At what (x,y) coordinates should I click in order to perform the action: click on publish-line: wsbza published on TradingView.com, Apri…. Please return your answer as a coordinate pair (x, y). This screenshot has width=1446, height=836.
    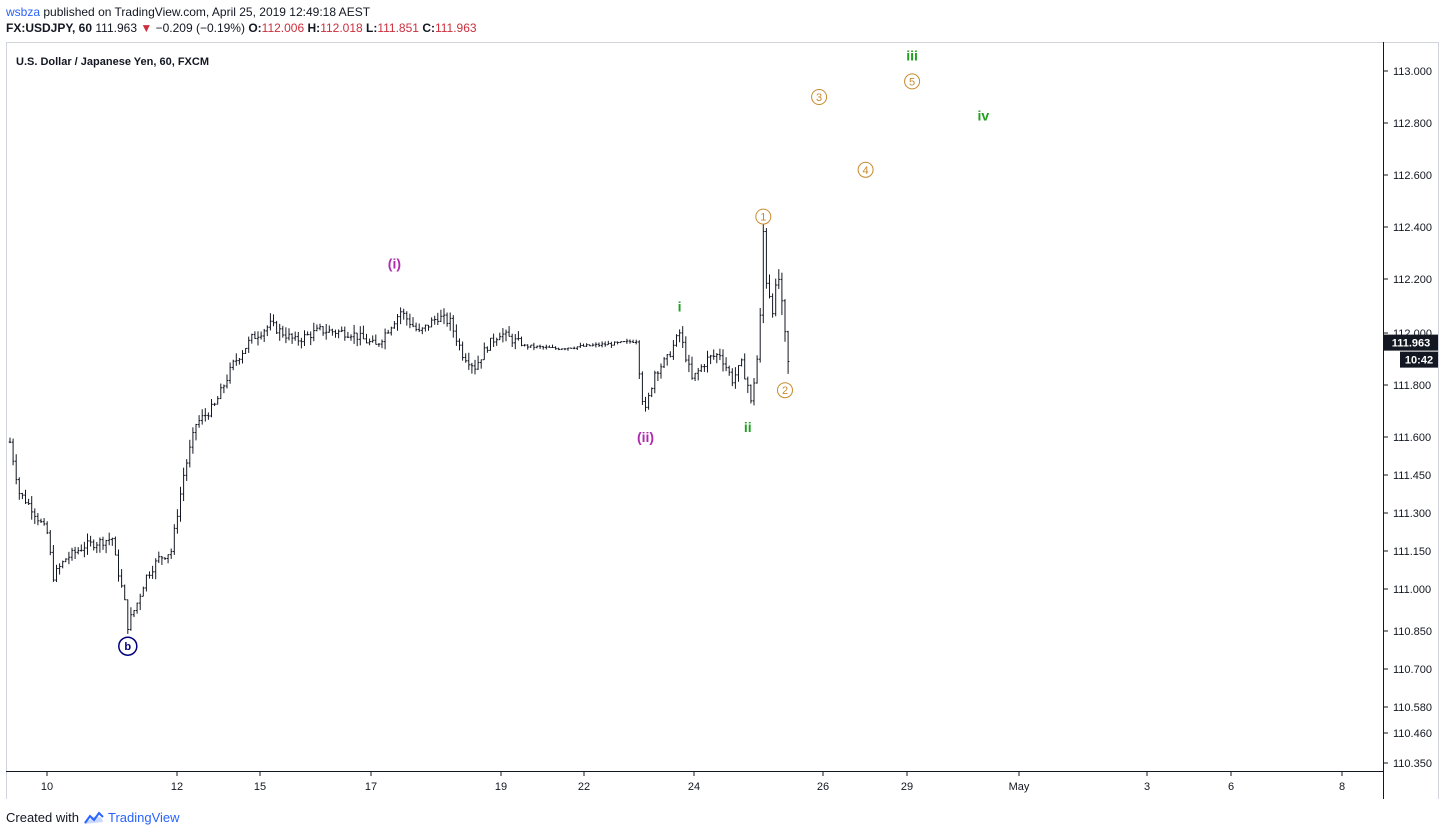
    Looking at the image, I should click on (241, 12).